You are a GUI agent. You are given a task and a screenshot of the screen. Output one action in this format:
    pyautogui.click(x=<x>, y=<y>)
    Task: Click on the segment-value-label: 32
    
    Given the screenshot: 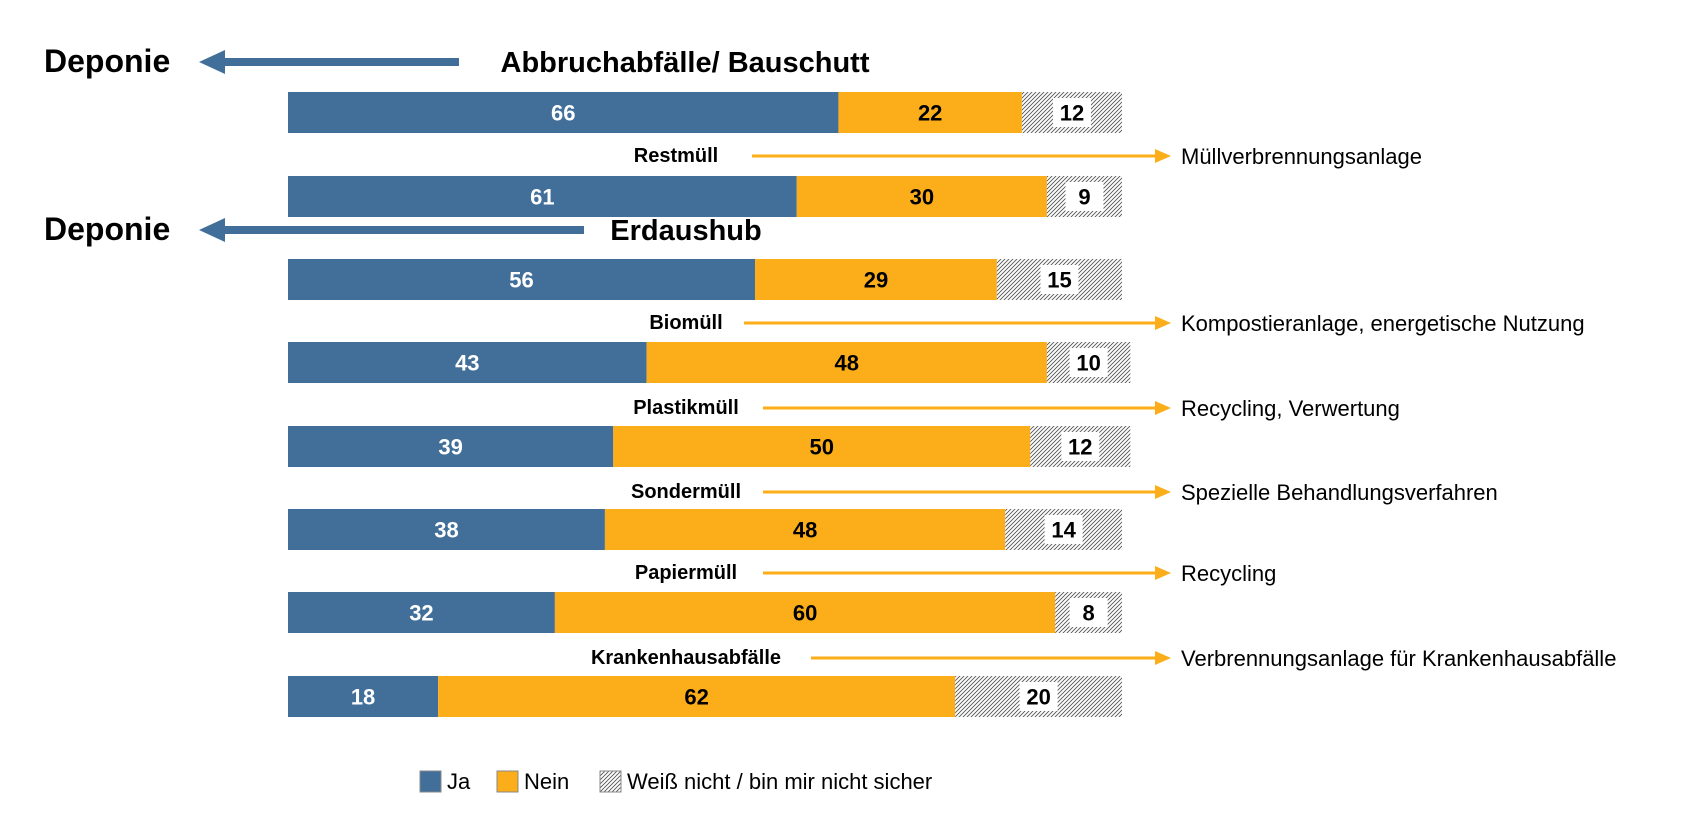 What is the action you would take?
    pyautogui.click(x=421, y=613)
    